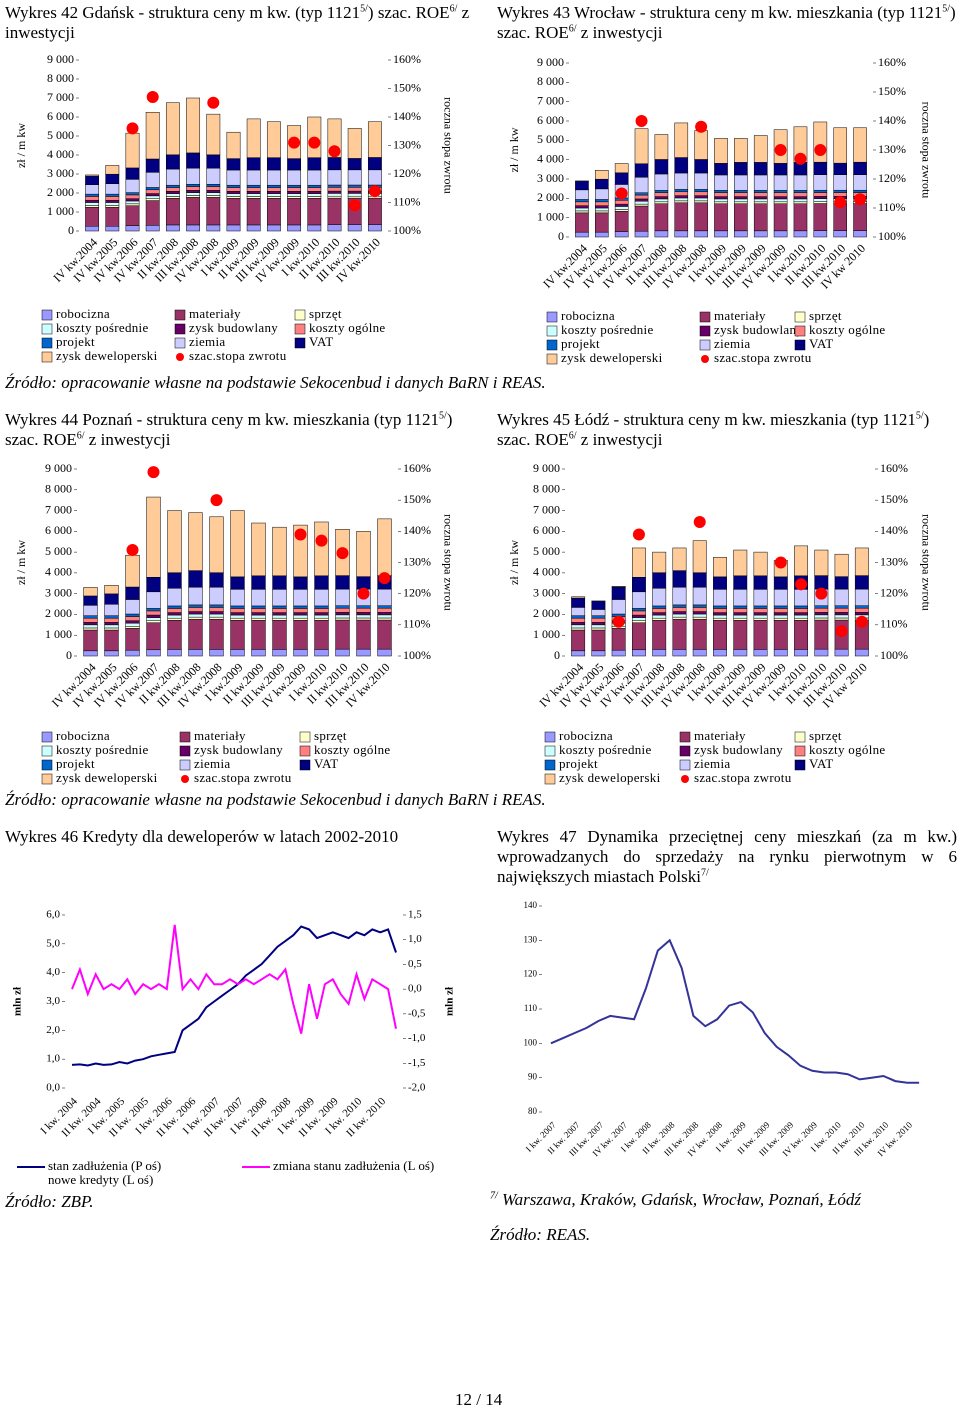 This screenshot has width=960, height=1409. Describe the element at coordinates (546, 509) in the screenshot. I see `tick-label: 7 000` at that location.